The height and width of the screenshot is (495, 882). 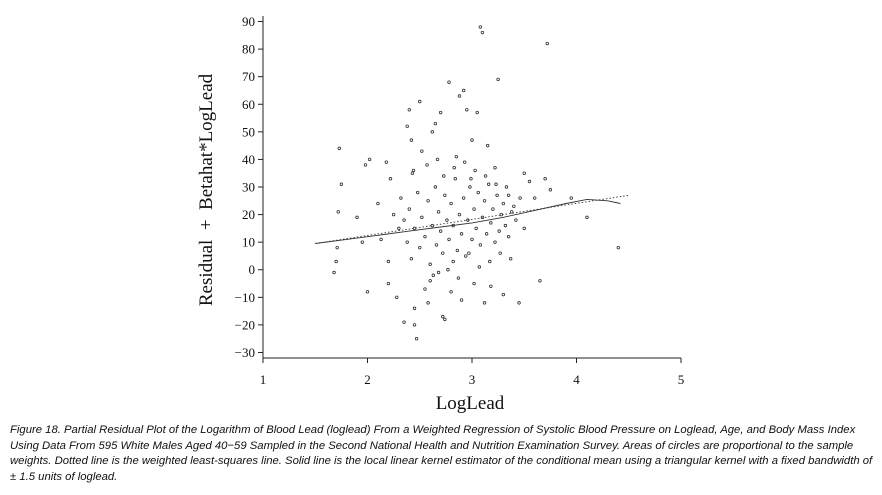 I want to click on y-tick-label: 40, so click(x=248, y=159).